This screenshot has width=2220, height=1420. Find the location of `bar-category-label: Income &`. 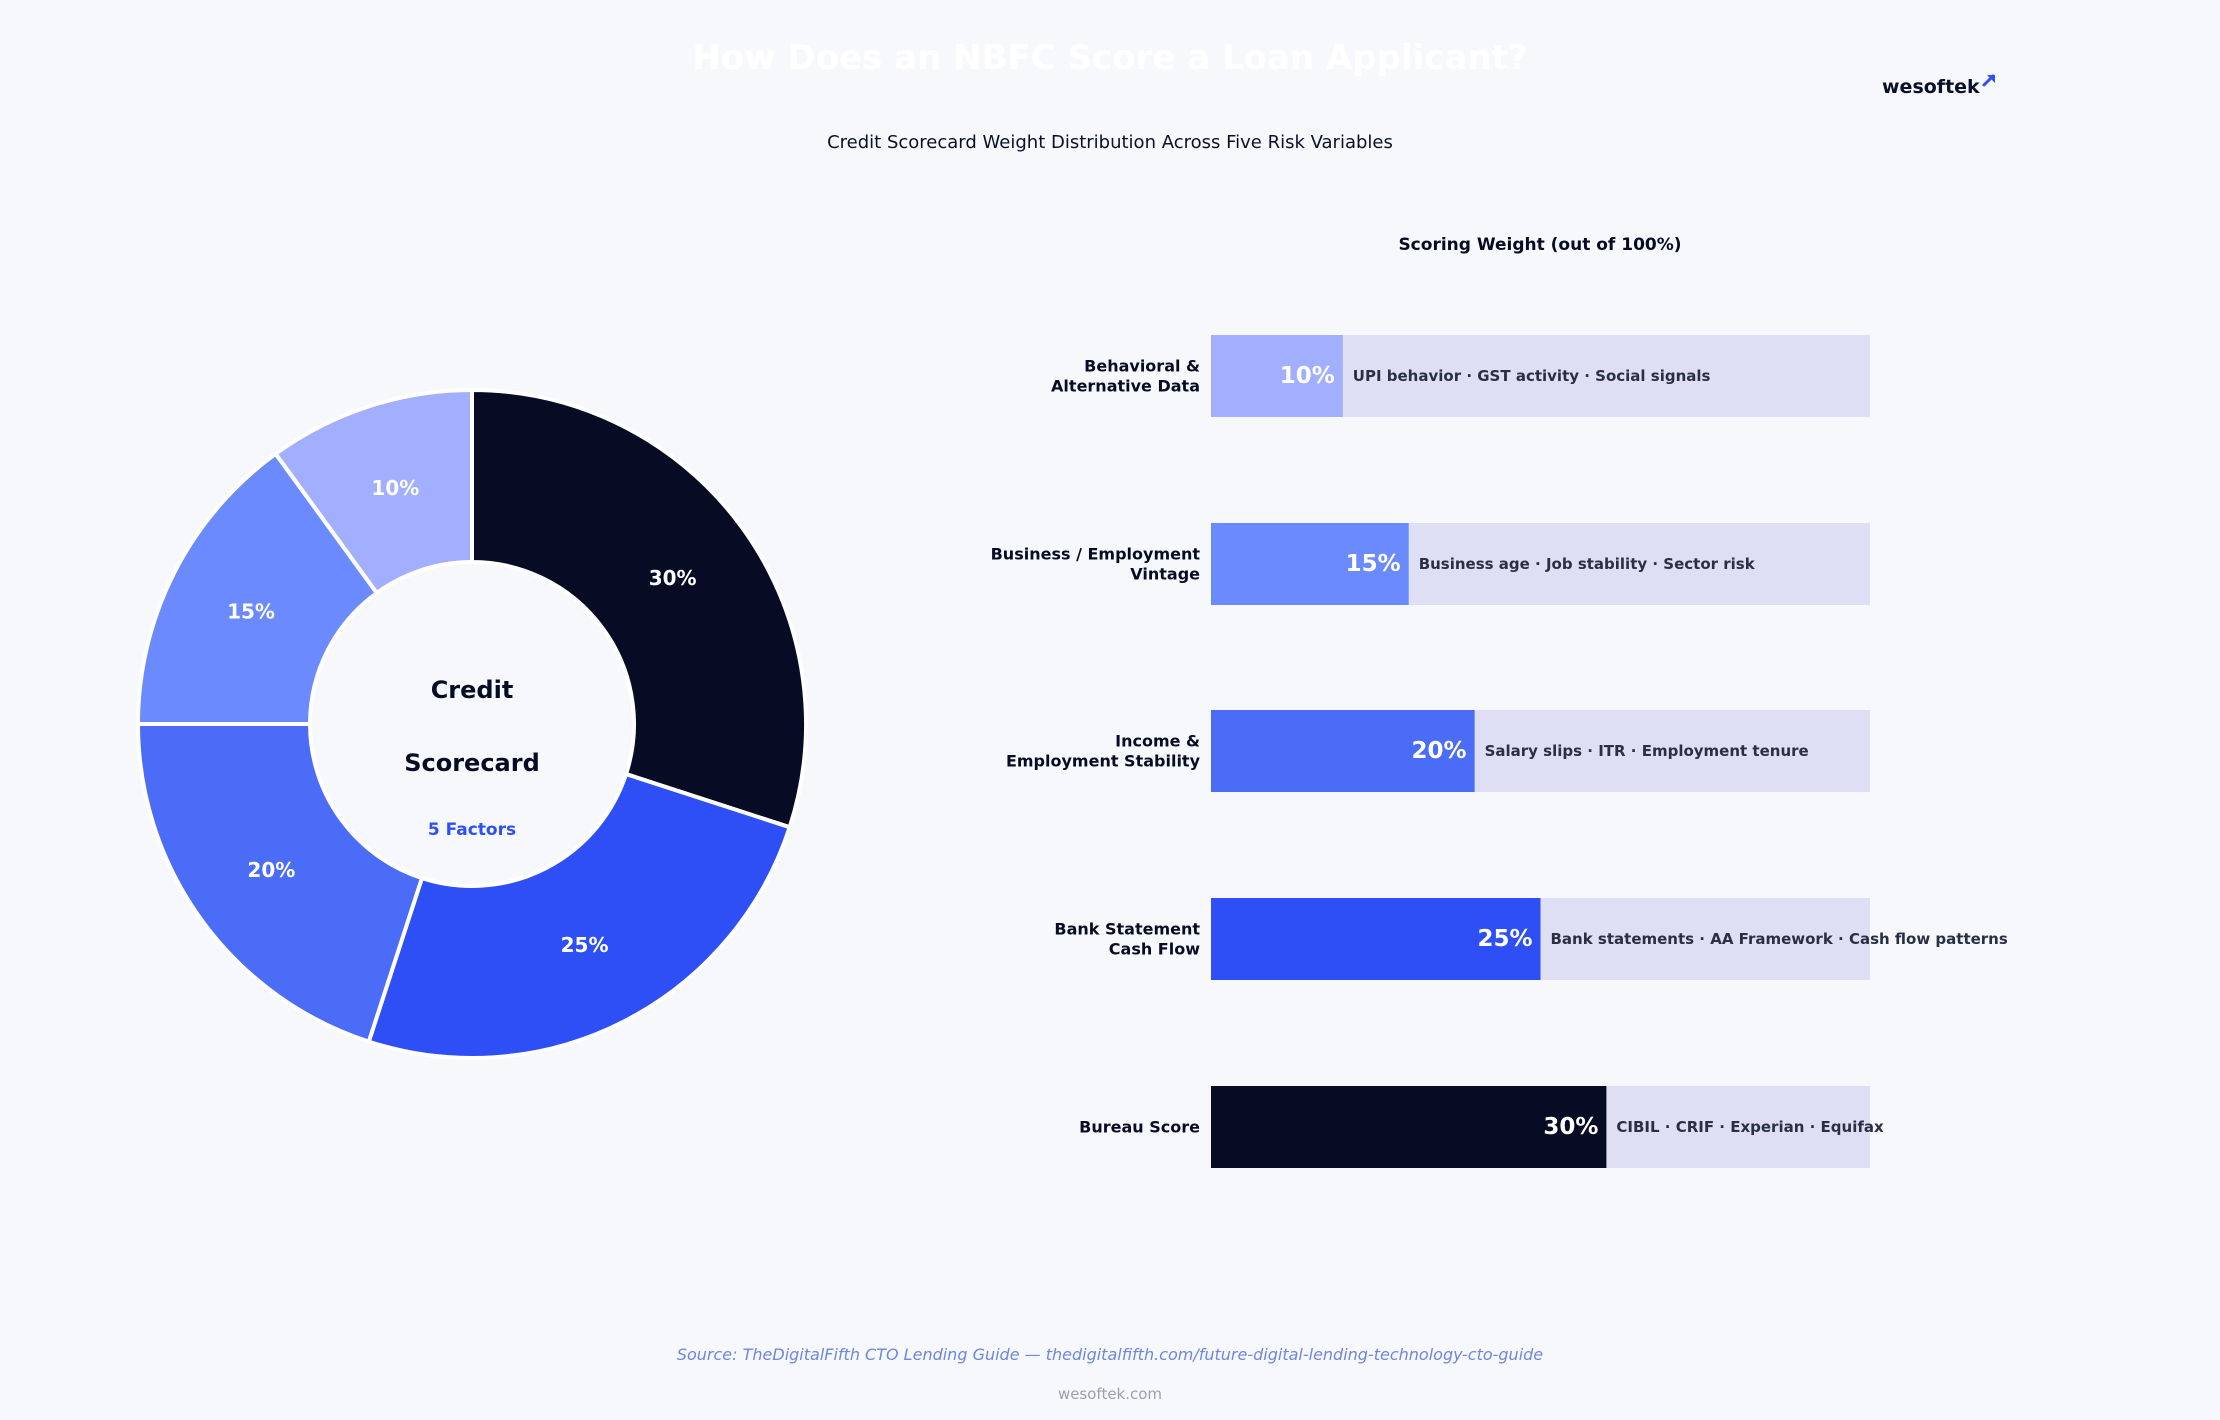

bar-category-label: Income & is located at coordinates (1157, 741).